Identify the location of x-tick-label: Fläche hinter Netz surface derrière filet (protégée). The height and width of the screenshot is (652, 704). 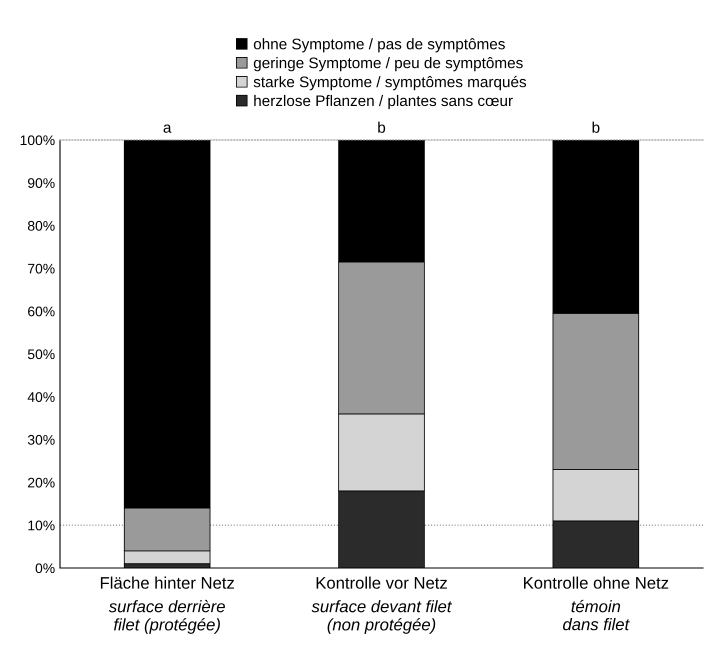
(167, 605).